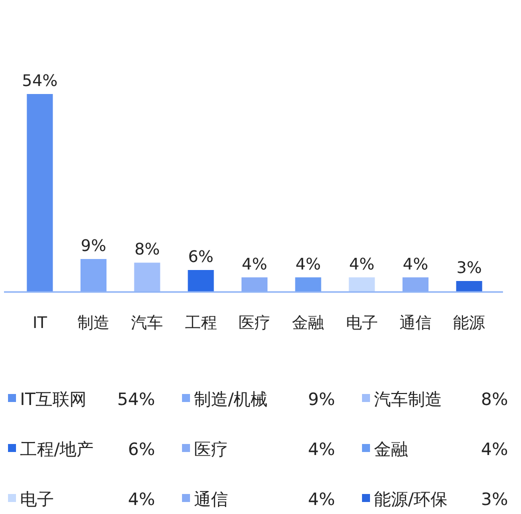  What do you see at coordinates (408, 400) in the screenshot?
I see `legend-label: 汽车制造` at bounding box center [408, 400].